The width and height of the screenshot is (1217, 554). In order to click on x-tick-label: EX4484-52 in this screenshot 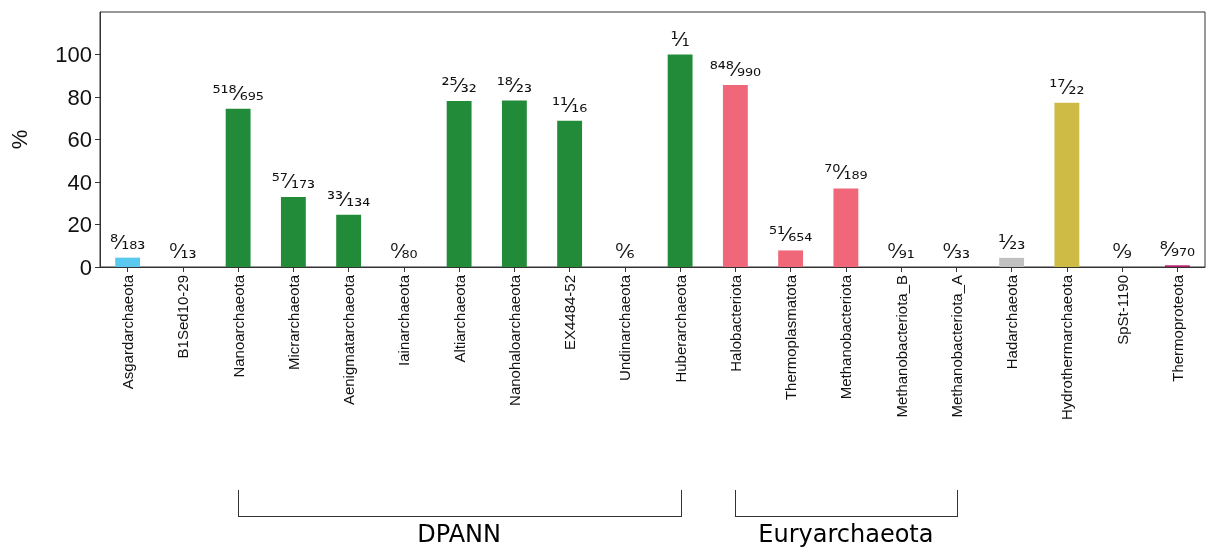, I will do `click(570, 313)`.